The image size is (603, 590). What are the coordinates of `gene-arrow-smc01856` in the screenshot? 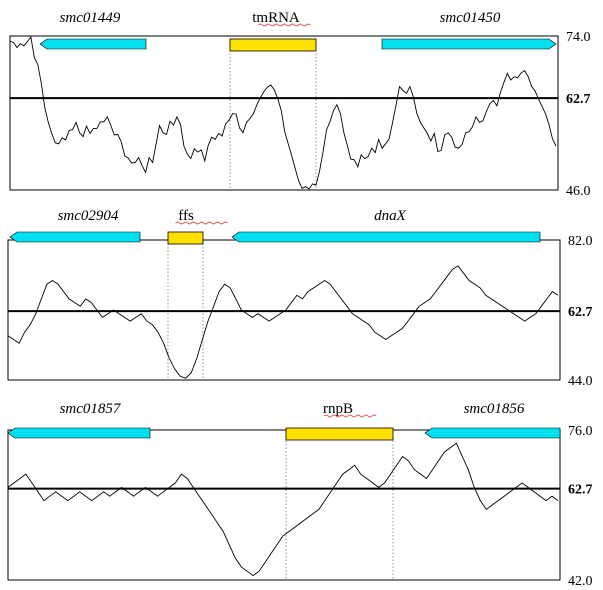 It's located at (492, 433).